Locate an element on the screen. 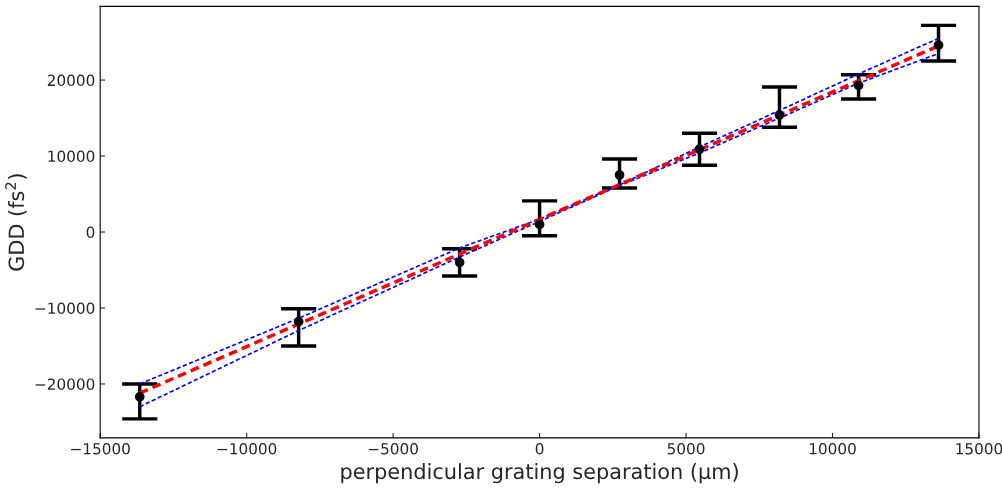 The image size is (1002, 492). y-tick-label: 20000 is located at coordinates (71, 80).